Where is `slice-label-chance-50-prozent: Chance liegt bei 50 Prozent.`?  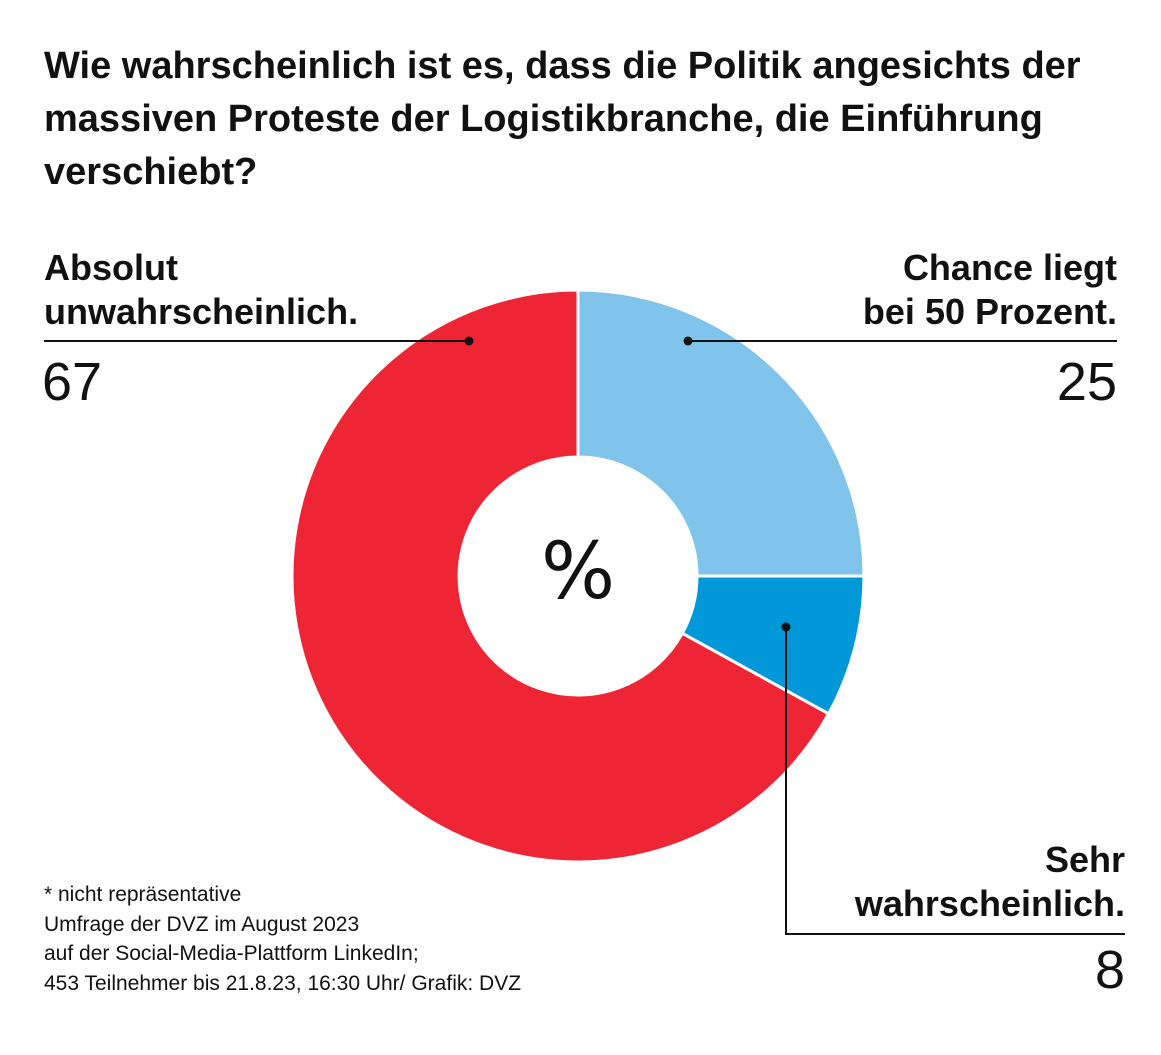 slice-label-chance-50-prozent: Chance liegt bei 50 Prozent. is located at coordinates (990, 290).